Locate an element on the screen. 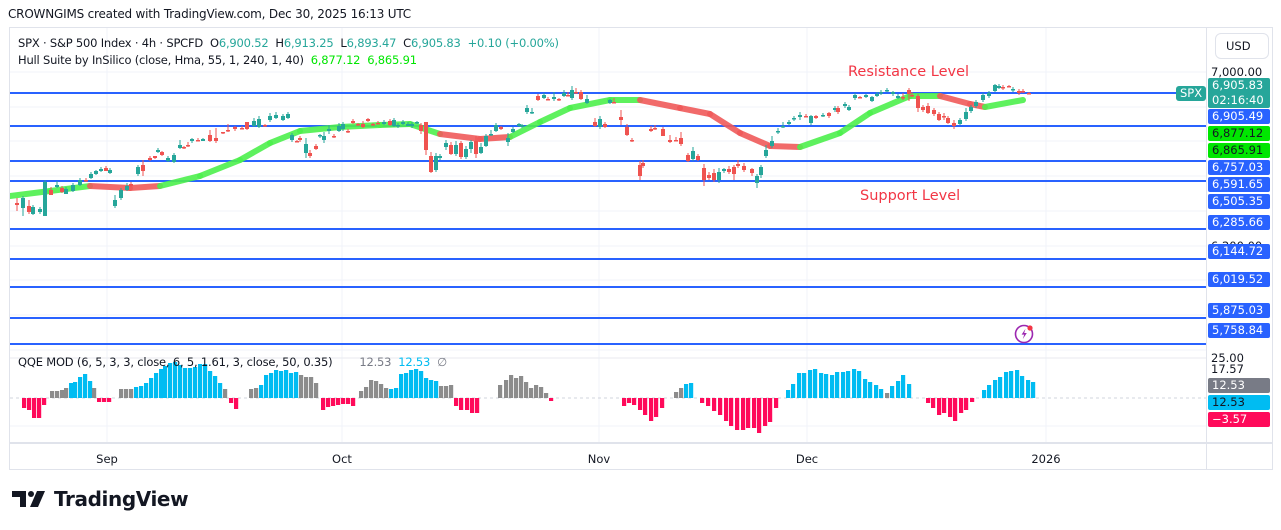 The height and width of the screenshot is (530, 1281). change-value: +0.10 (+0.00%) is located at coordinates (513, 43).